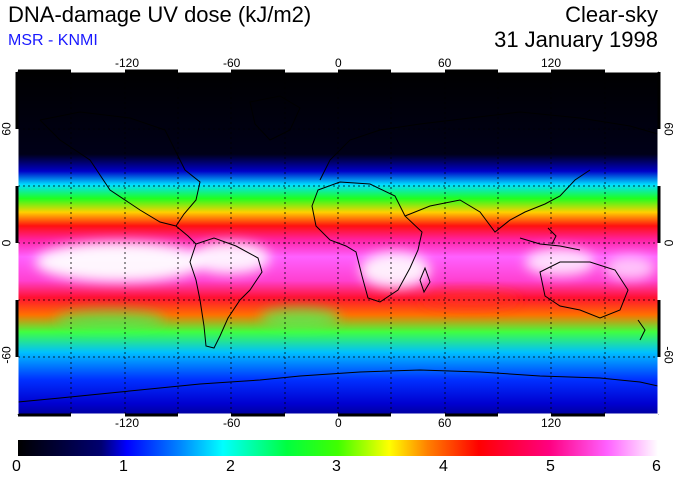  I want to click on lon-tick-bottom: 60, so click(445, 423).